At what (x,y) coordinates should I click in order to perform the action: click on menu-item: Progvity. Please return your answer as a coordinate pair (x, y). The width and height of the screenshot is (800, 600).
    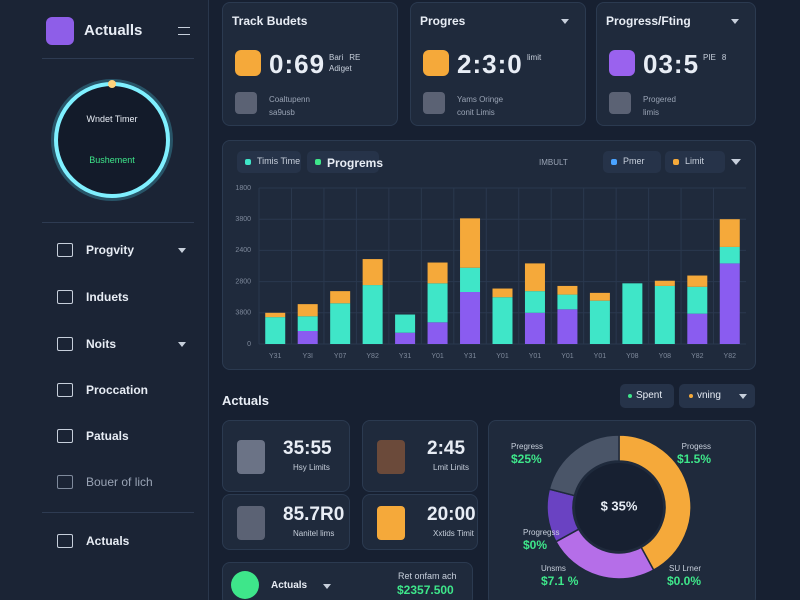
    Looking at the image, I should click on (110, 250).